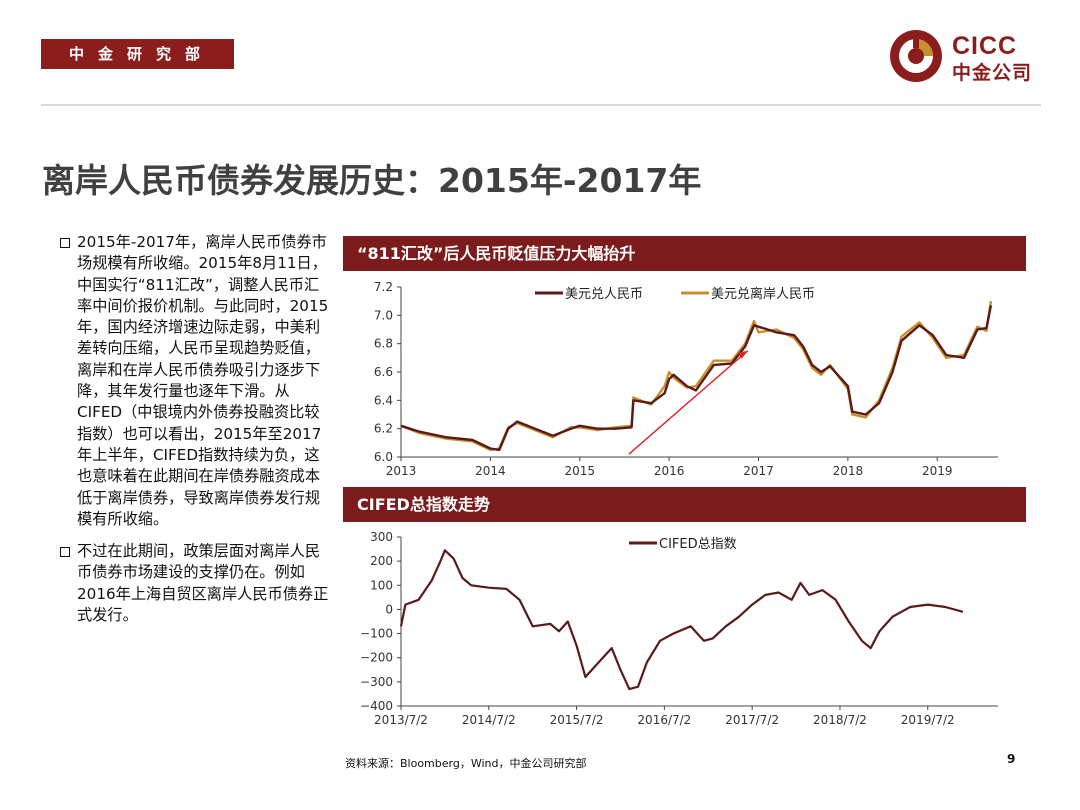 This screenshot has width=1080, height=810. What do you see at coordinates (383, 344) in the screenshot?
I see `y-tick-label: 6.8` at bounding box center [383, 344].